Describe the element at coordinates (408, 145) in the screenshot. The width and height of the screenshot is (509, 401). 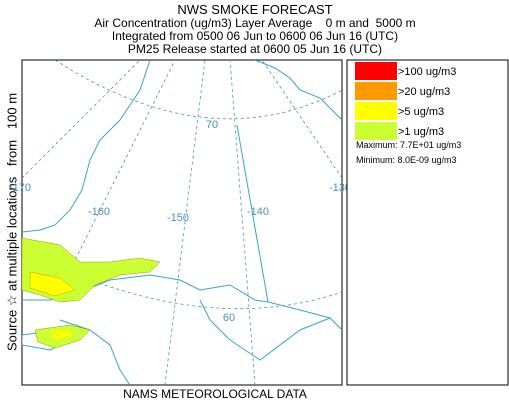
I see `legend-max: Maximum: 7.7E+01 ug/m3` at that location.